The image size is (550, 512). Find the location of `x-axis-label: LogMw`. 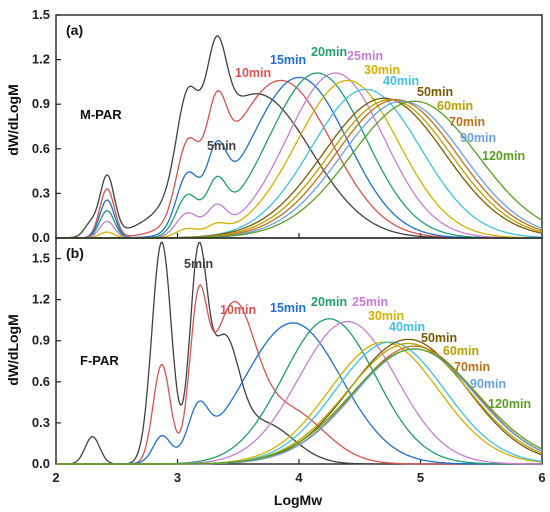

x-axis-label: LogMw is located at coordinates (298, 500).